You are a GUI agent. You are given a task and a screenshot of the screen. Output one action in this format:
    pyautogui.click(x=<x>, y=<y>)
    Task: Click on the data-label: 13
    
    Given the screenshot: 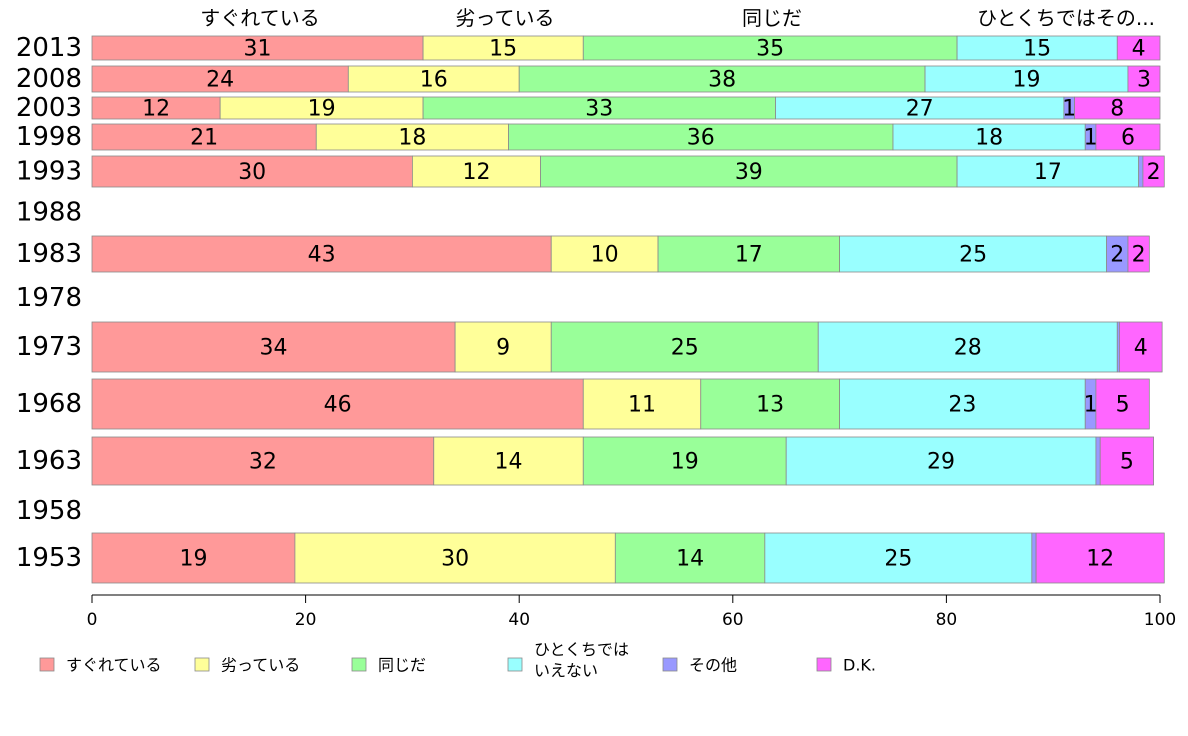 What is the action you would take?
    pyautogui.click(x=770, y=405)
    